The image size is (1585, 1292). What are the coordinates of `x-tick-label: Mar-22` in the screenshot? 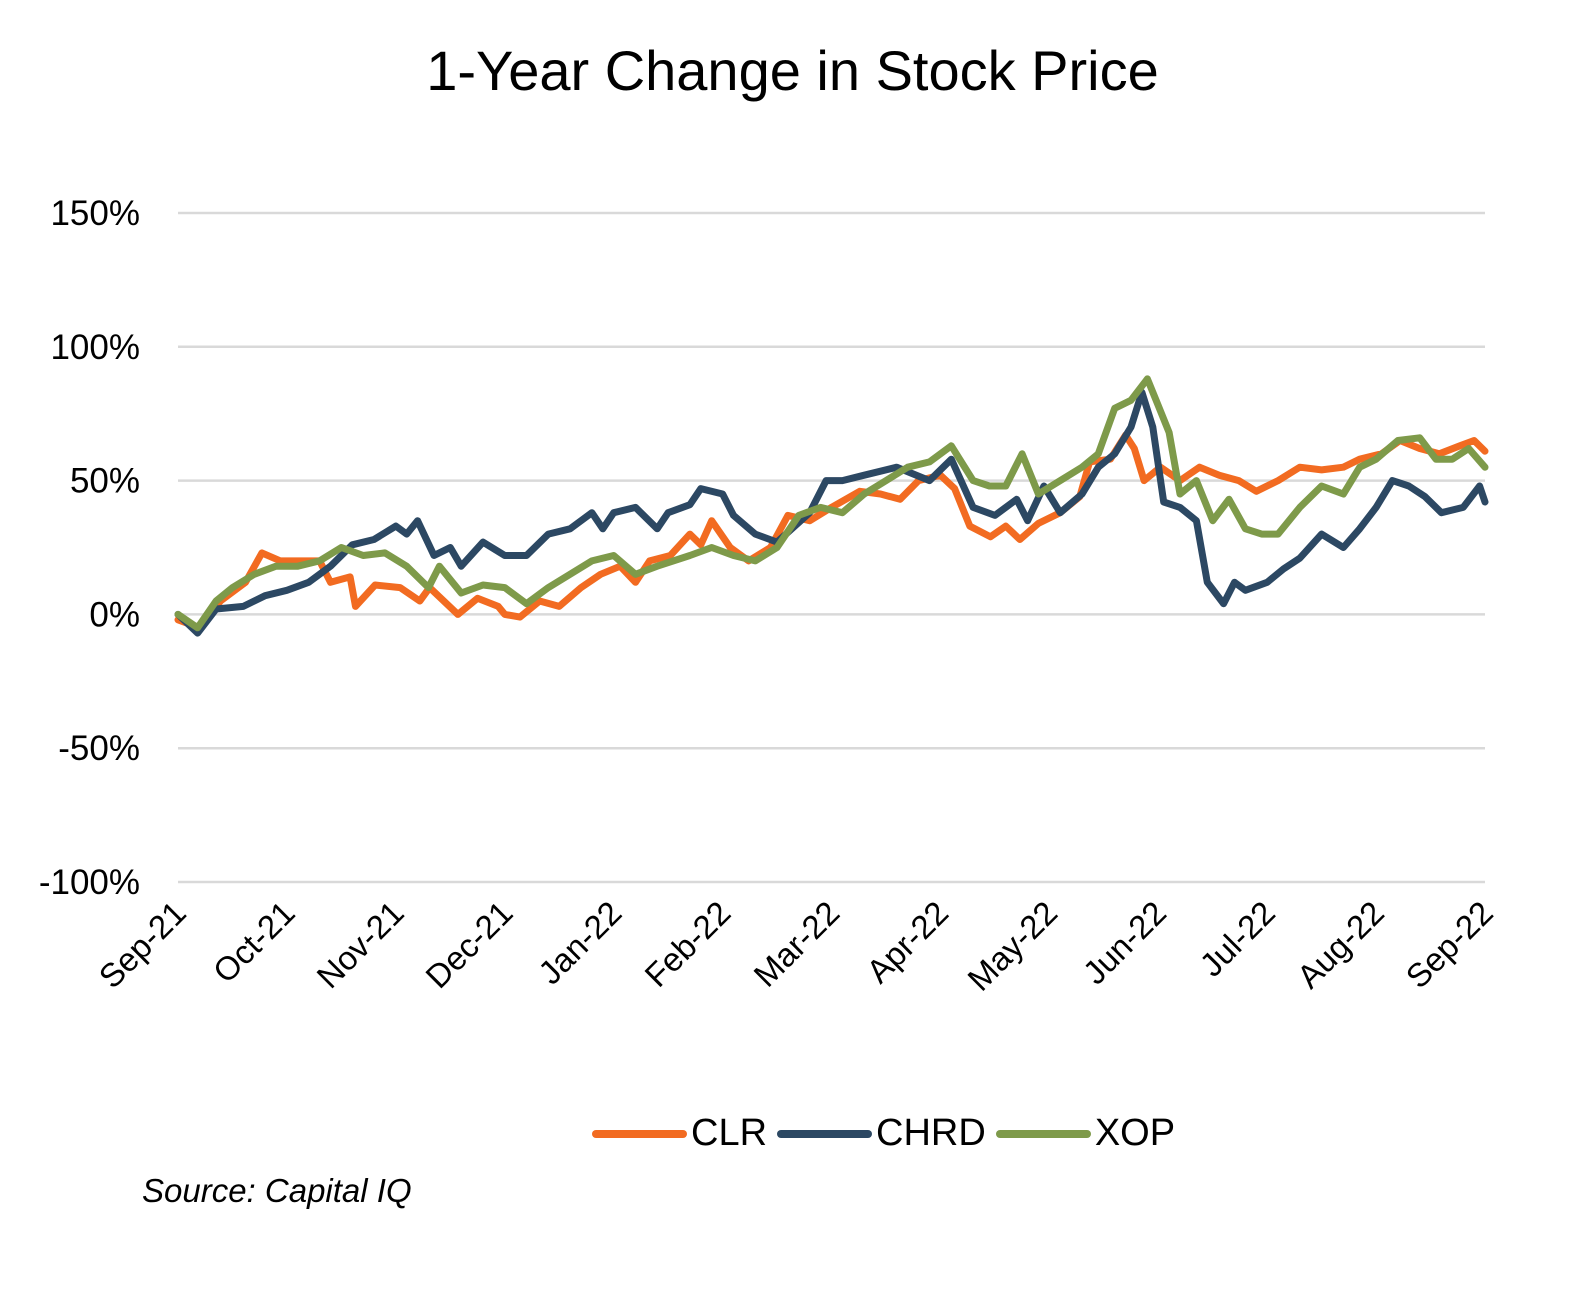 It's located at (796, 944).